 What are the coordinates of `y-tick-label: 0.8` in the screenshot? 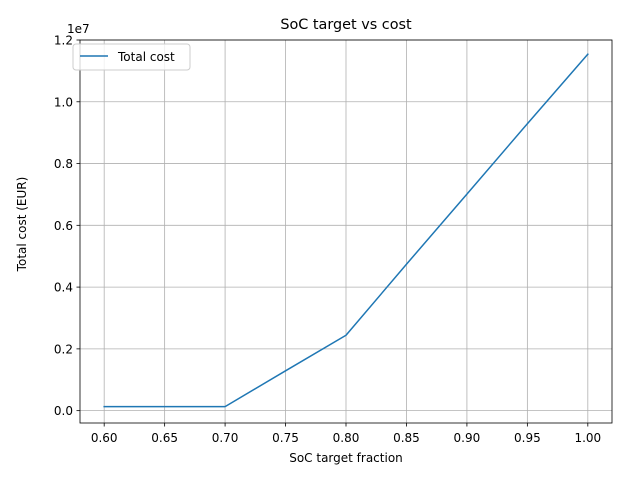 It's located at (63, 164).